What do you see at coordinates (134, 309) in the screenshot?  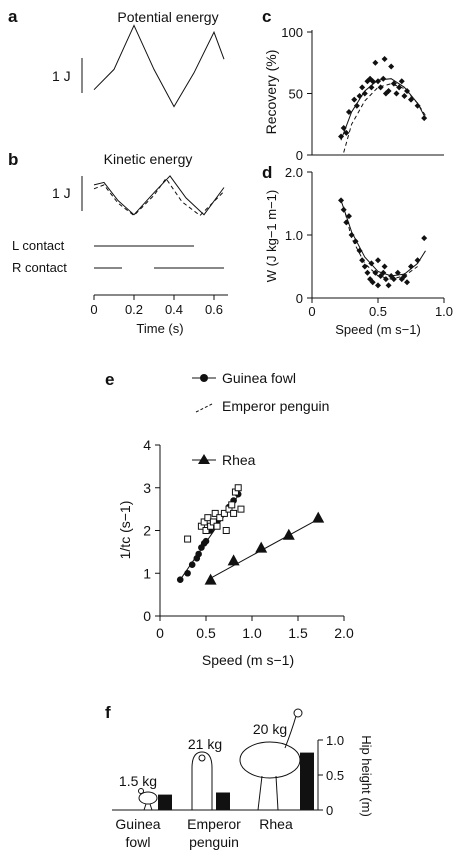 I see `panel-b-x-tick-label: 0.2` at bounding box center [134, 309].